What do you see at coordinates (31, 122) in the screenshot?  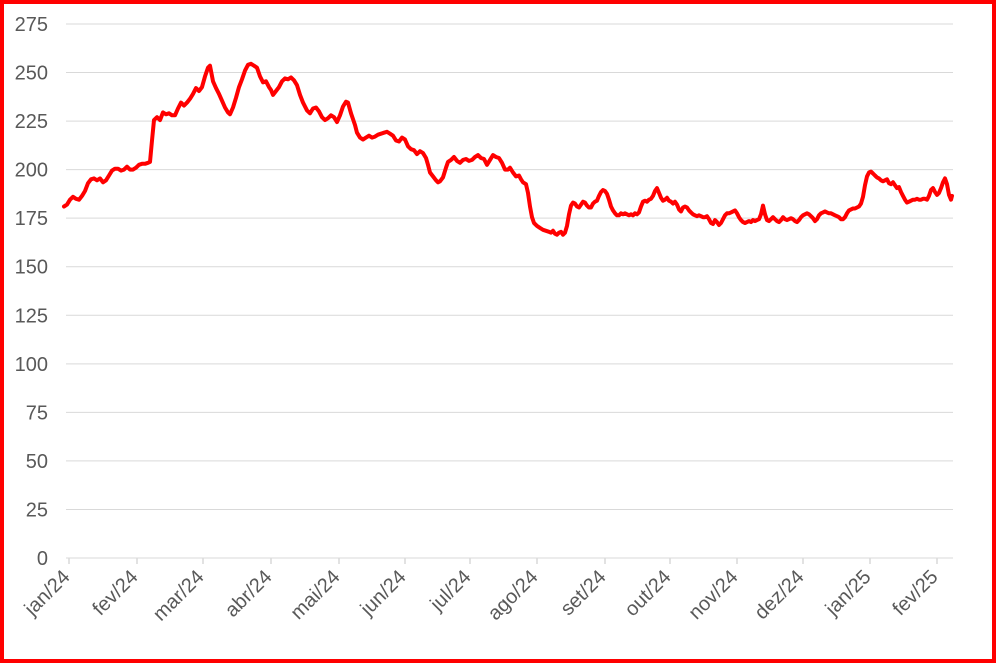 I see `y-tick-label: 225` at bounding box center [31, 122].